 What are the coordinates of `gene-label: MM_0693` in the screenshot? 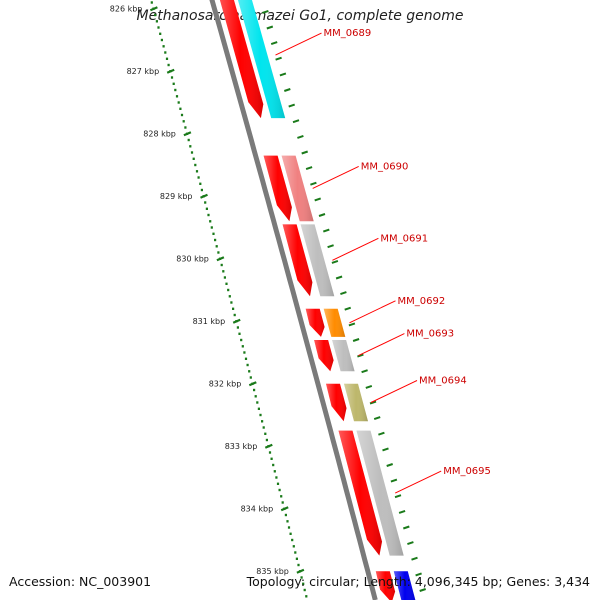 It's located at (430, 334).